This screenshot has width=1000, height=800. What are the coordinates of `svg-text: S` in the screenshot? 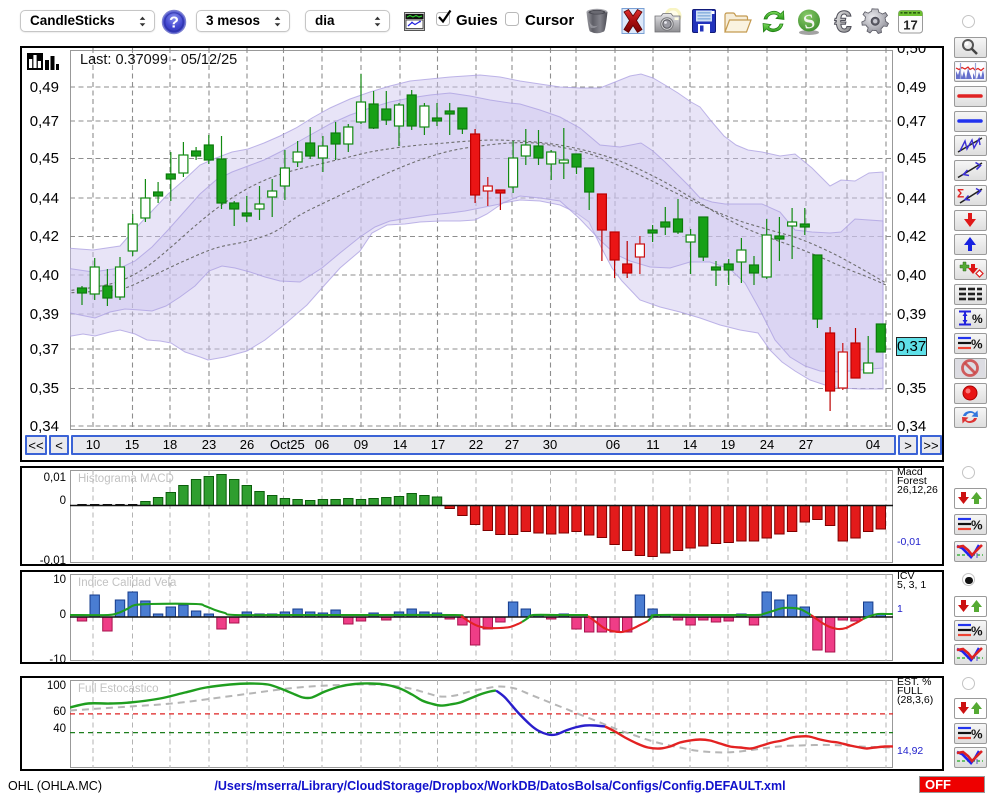 It's located at (808, 22).